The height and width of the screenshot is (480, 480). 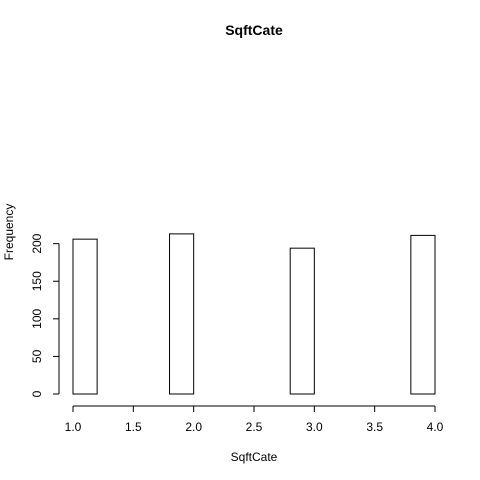 I want to click on y-tick-label: 50, so click(x=37, y=356).